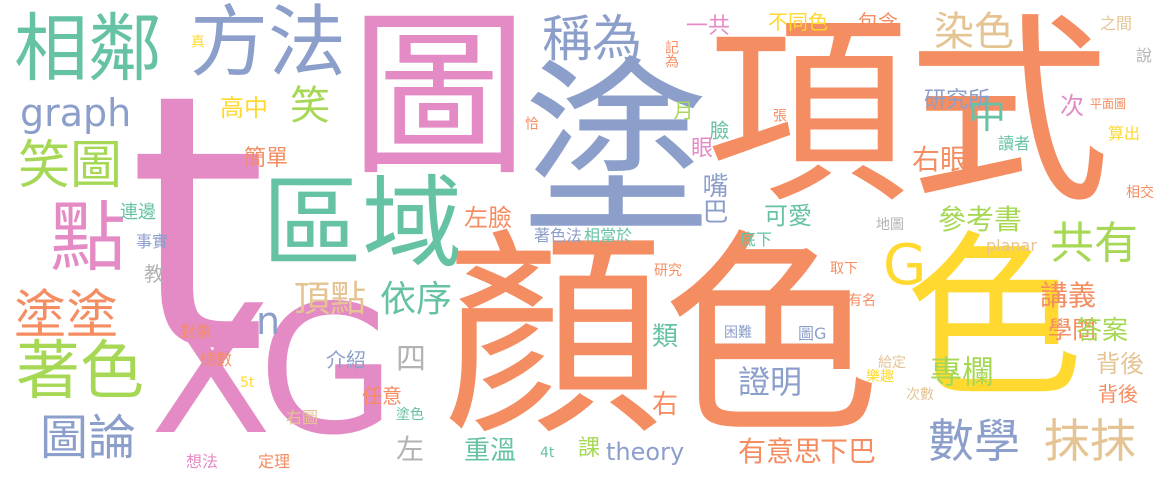 The width and height of the screenshot is (1175, 482). Describe the element at coordinates (247, 383) in the screenshot. I see `word-5t: 5t` at that location.